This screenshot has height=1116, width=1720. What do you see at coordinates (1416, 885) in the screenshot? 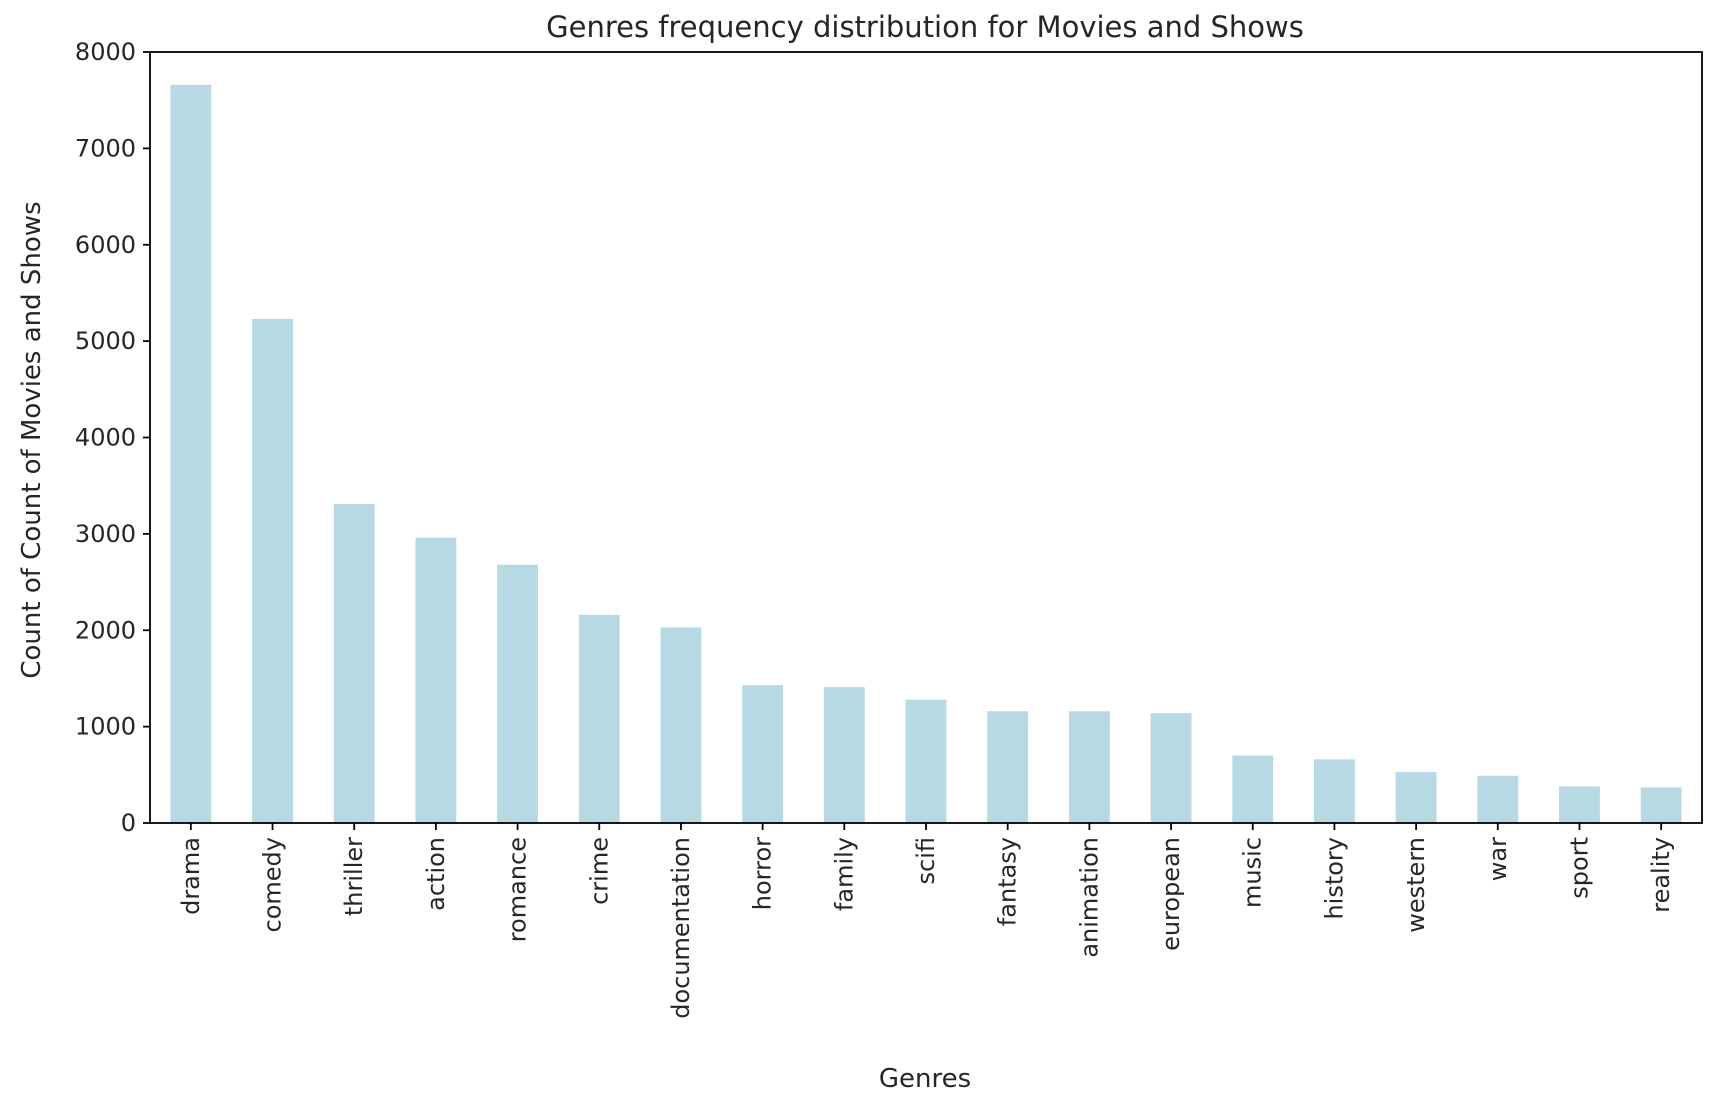
I see `x-tick-label-western: western` at bounding box center [1416, 885].